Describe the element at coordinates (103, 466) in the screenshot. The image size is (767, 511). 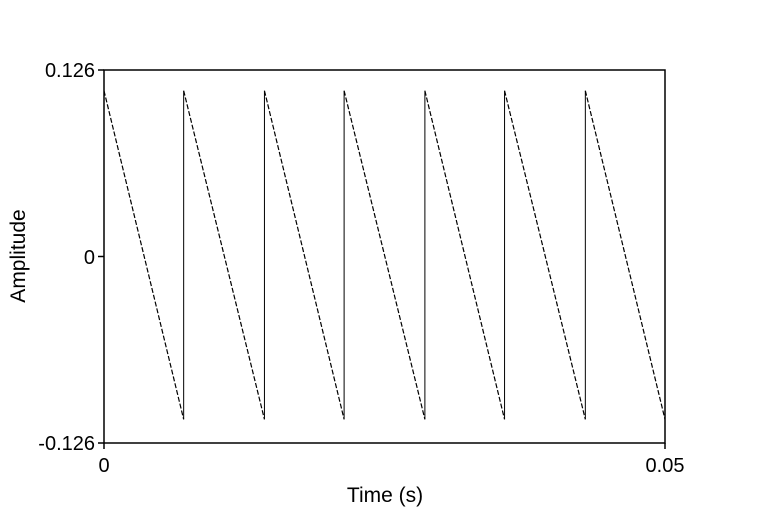
I see `x-tick-label-start: 0` at that location.